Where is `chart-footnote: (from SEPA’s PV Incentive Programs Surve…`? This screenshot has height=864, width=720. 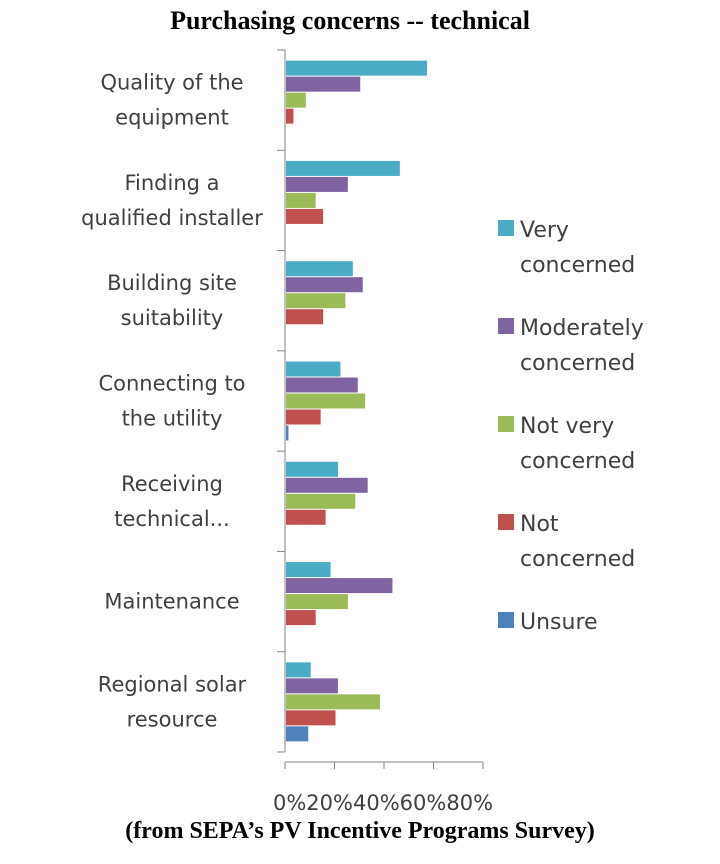 chart-footnote: (from SEPA’s PV Incentive Programs Surve… is located at coordinates (360, 831).